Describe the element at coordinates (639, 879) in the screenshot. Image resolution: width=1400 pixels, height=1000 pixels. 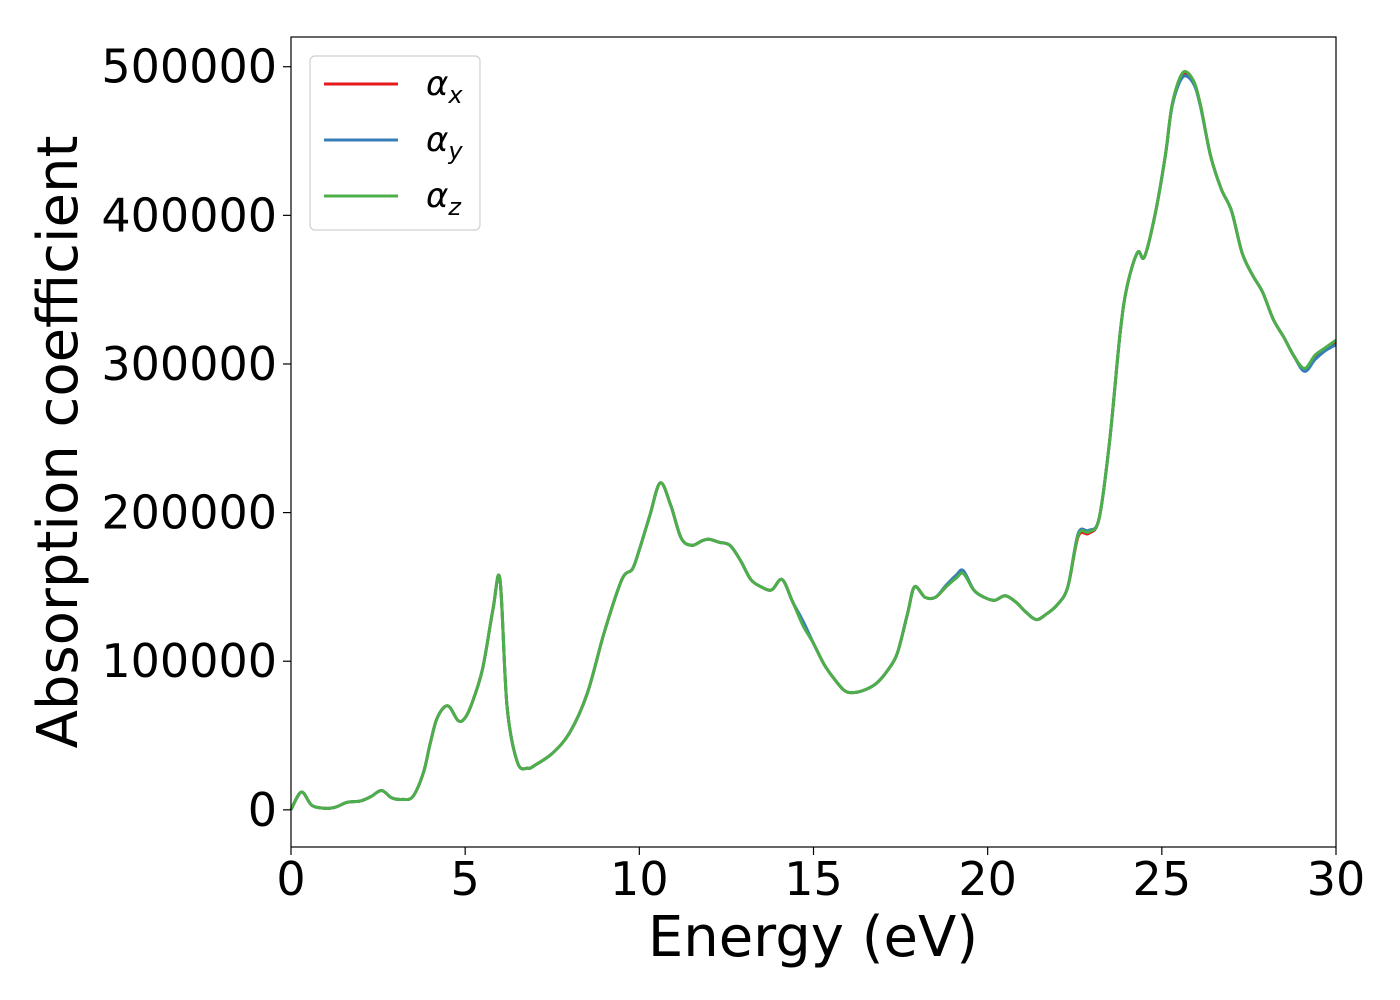
I see `x-tick-label: 10` at that location.